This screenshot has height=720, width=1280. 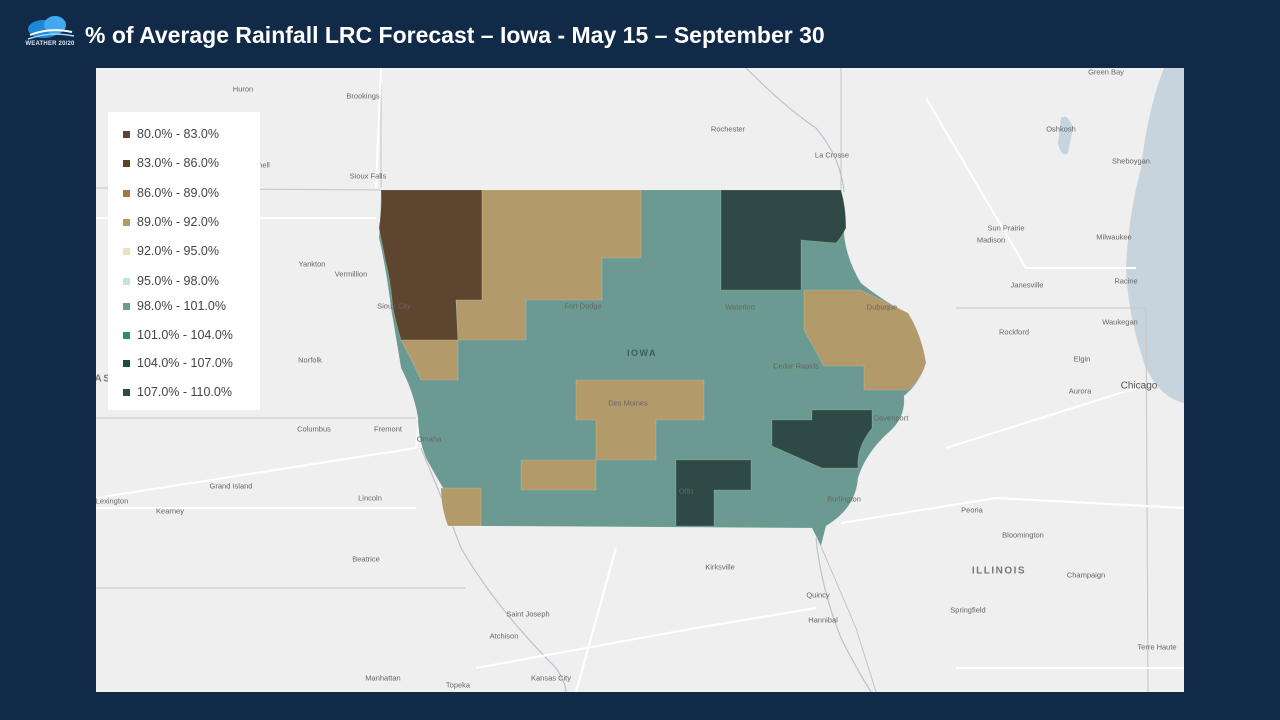 I want to click on legend-label: 80.0% - 83.0%, so click(x=178, y=134).